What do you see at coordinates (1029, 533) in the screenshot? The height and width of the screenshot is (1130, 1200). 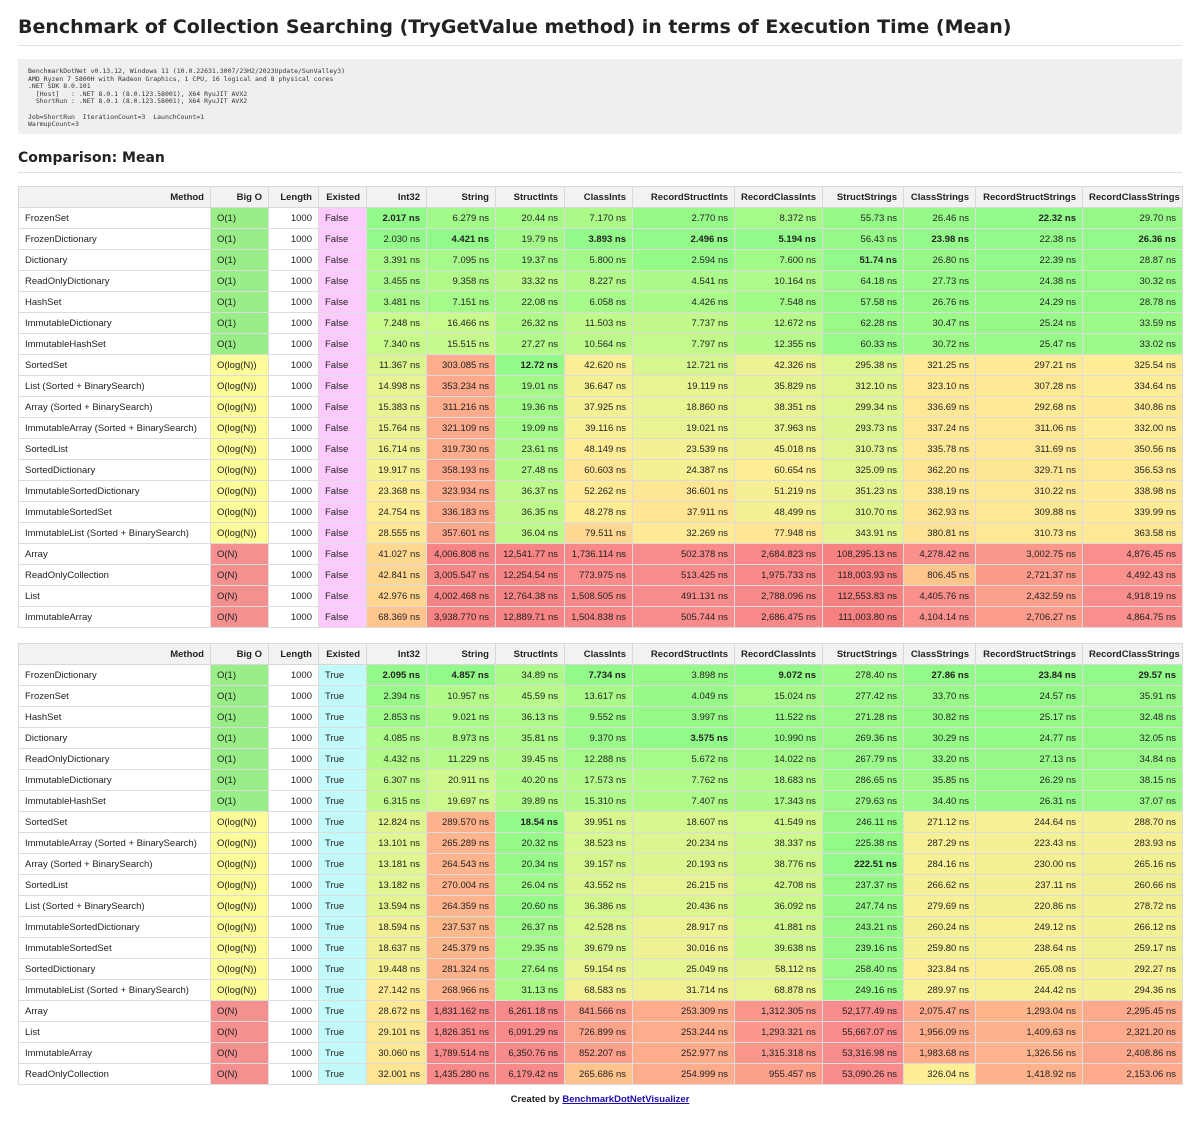 I see `value-cell: 310.73 ns` at bounding box center [1029, 533].